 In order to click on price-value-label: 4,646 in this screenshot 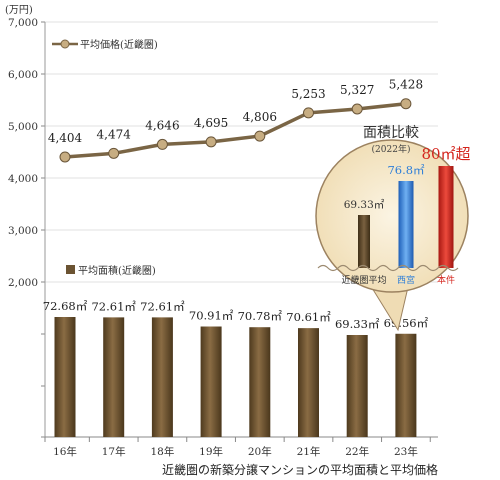, I will do `click(162, 125)`.